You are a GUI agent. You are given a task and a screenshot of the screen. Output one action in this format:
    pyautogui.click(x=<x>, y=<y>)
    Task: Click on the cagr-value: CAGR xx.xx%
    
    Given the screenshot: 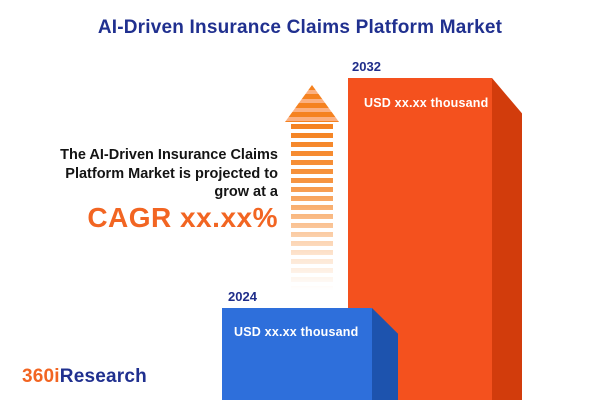 What is the action you would take?
    pyautogui.click(x=182, y=217)
    